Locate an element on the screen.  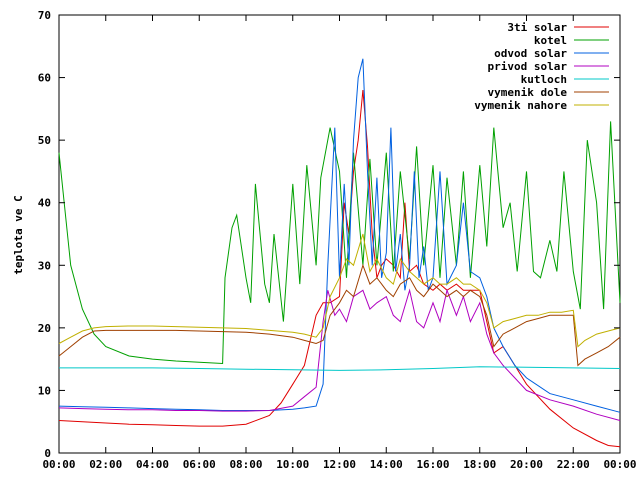
x-tick-label: 10:00 is located at coordinates (292, 464).